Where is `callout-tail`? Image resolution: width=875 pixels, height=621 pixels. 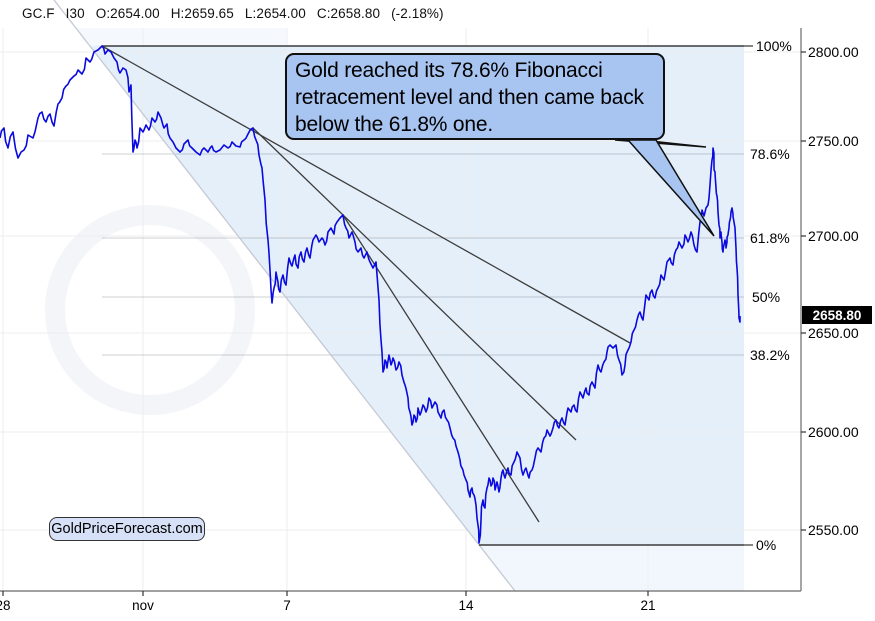 callout-tail is located at coordinates (670, 188).